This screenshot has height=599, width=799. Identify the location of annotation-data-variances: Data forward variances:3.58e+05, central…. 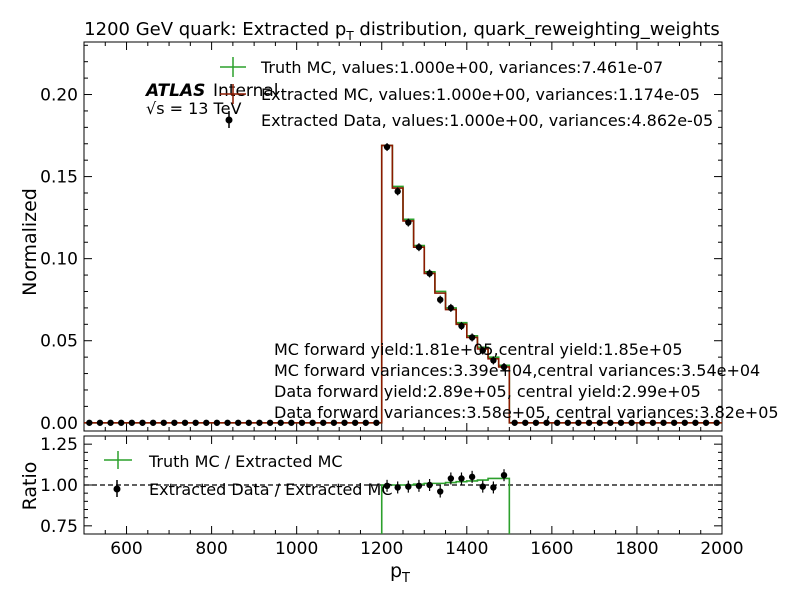
(526, 412).